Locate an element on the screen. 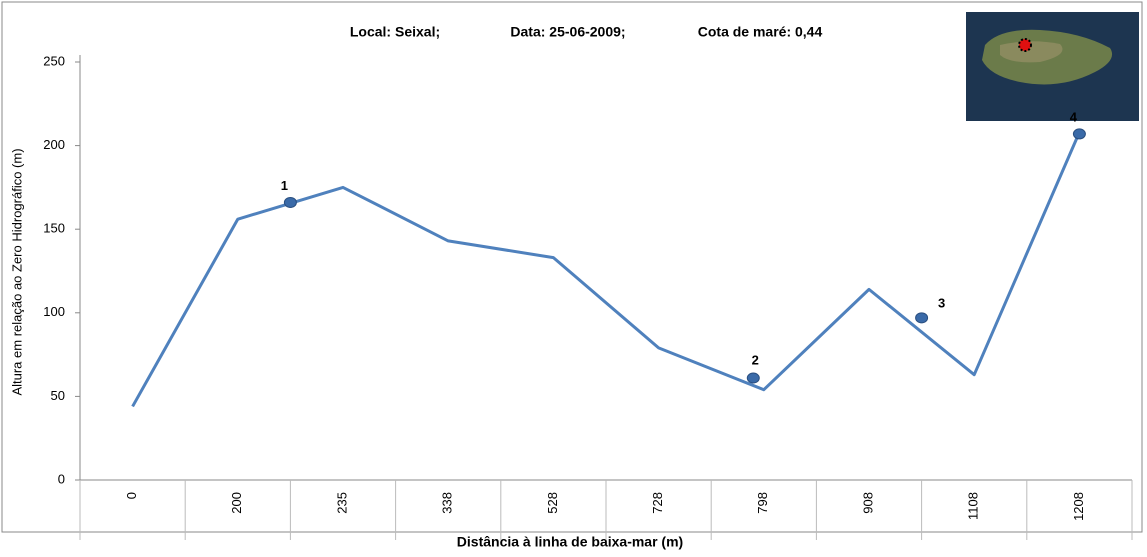 The height and width of the screenshot is (557, 1147). x-axis-title: Distância à linha de baixa-mar (m) is located at coordinates (570, 542).